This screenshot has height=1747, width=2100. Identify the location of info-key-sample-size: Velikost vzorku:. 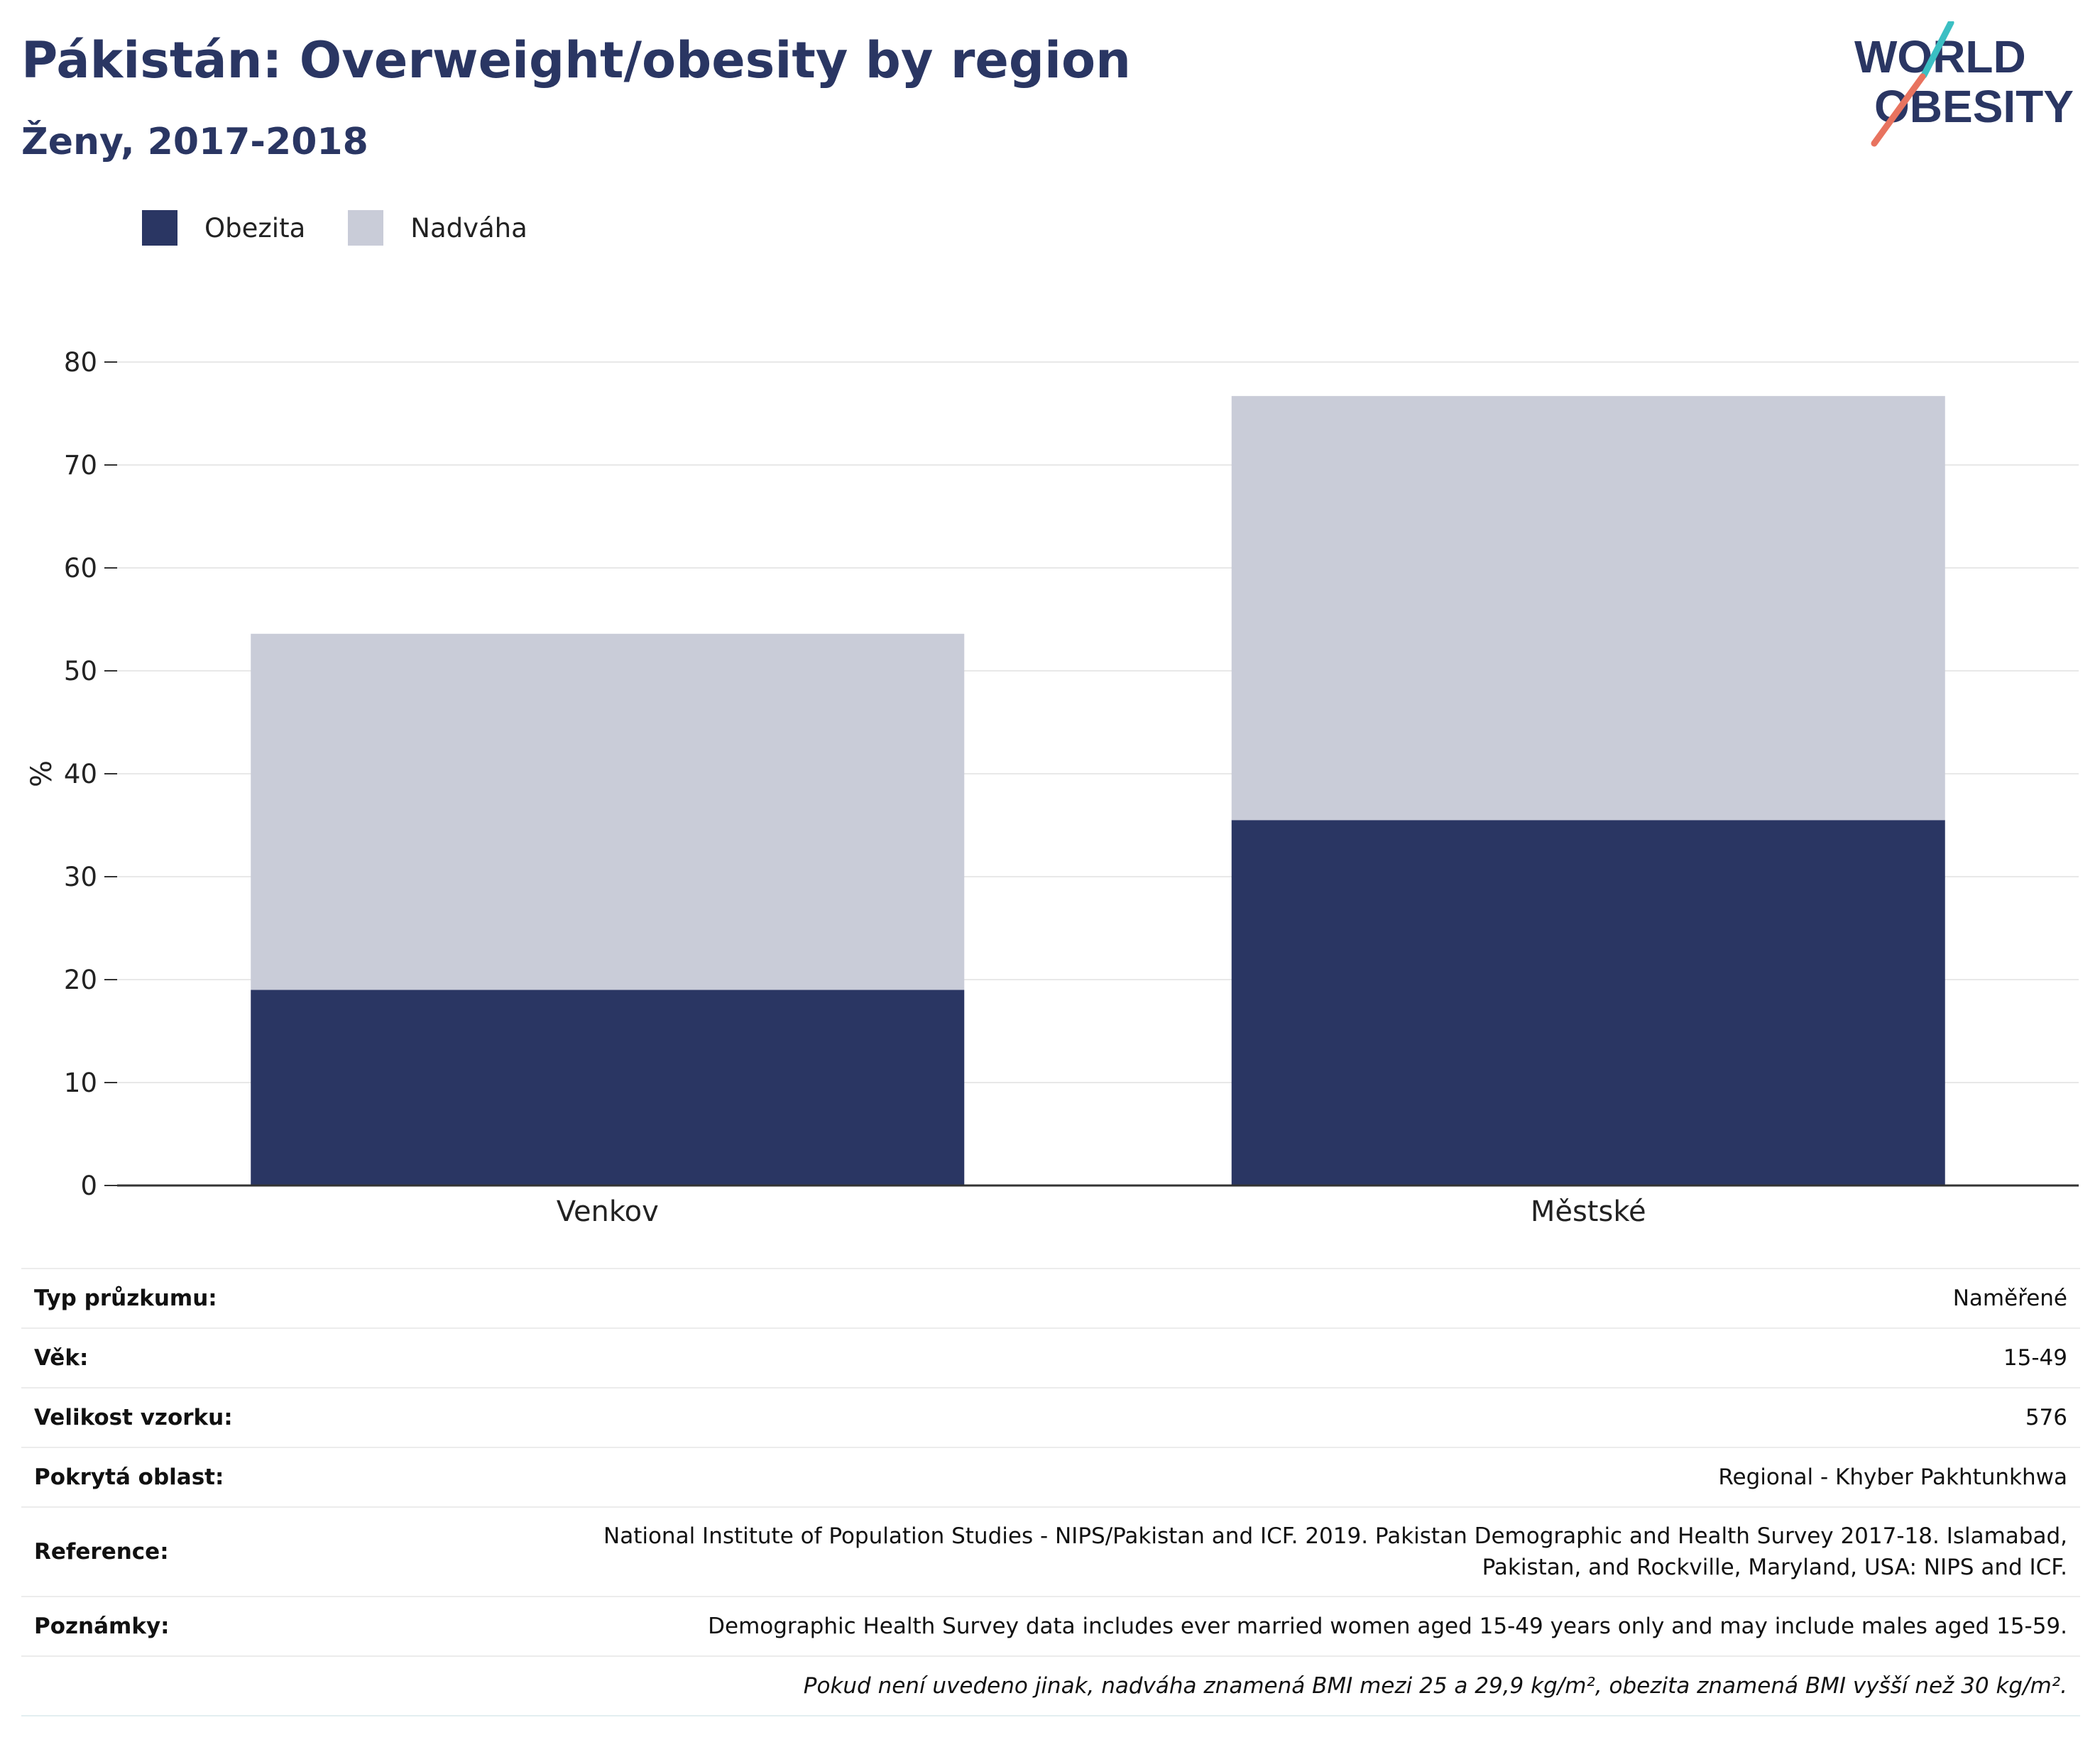
(176, 1417).